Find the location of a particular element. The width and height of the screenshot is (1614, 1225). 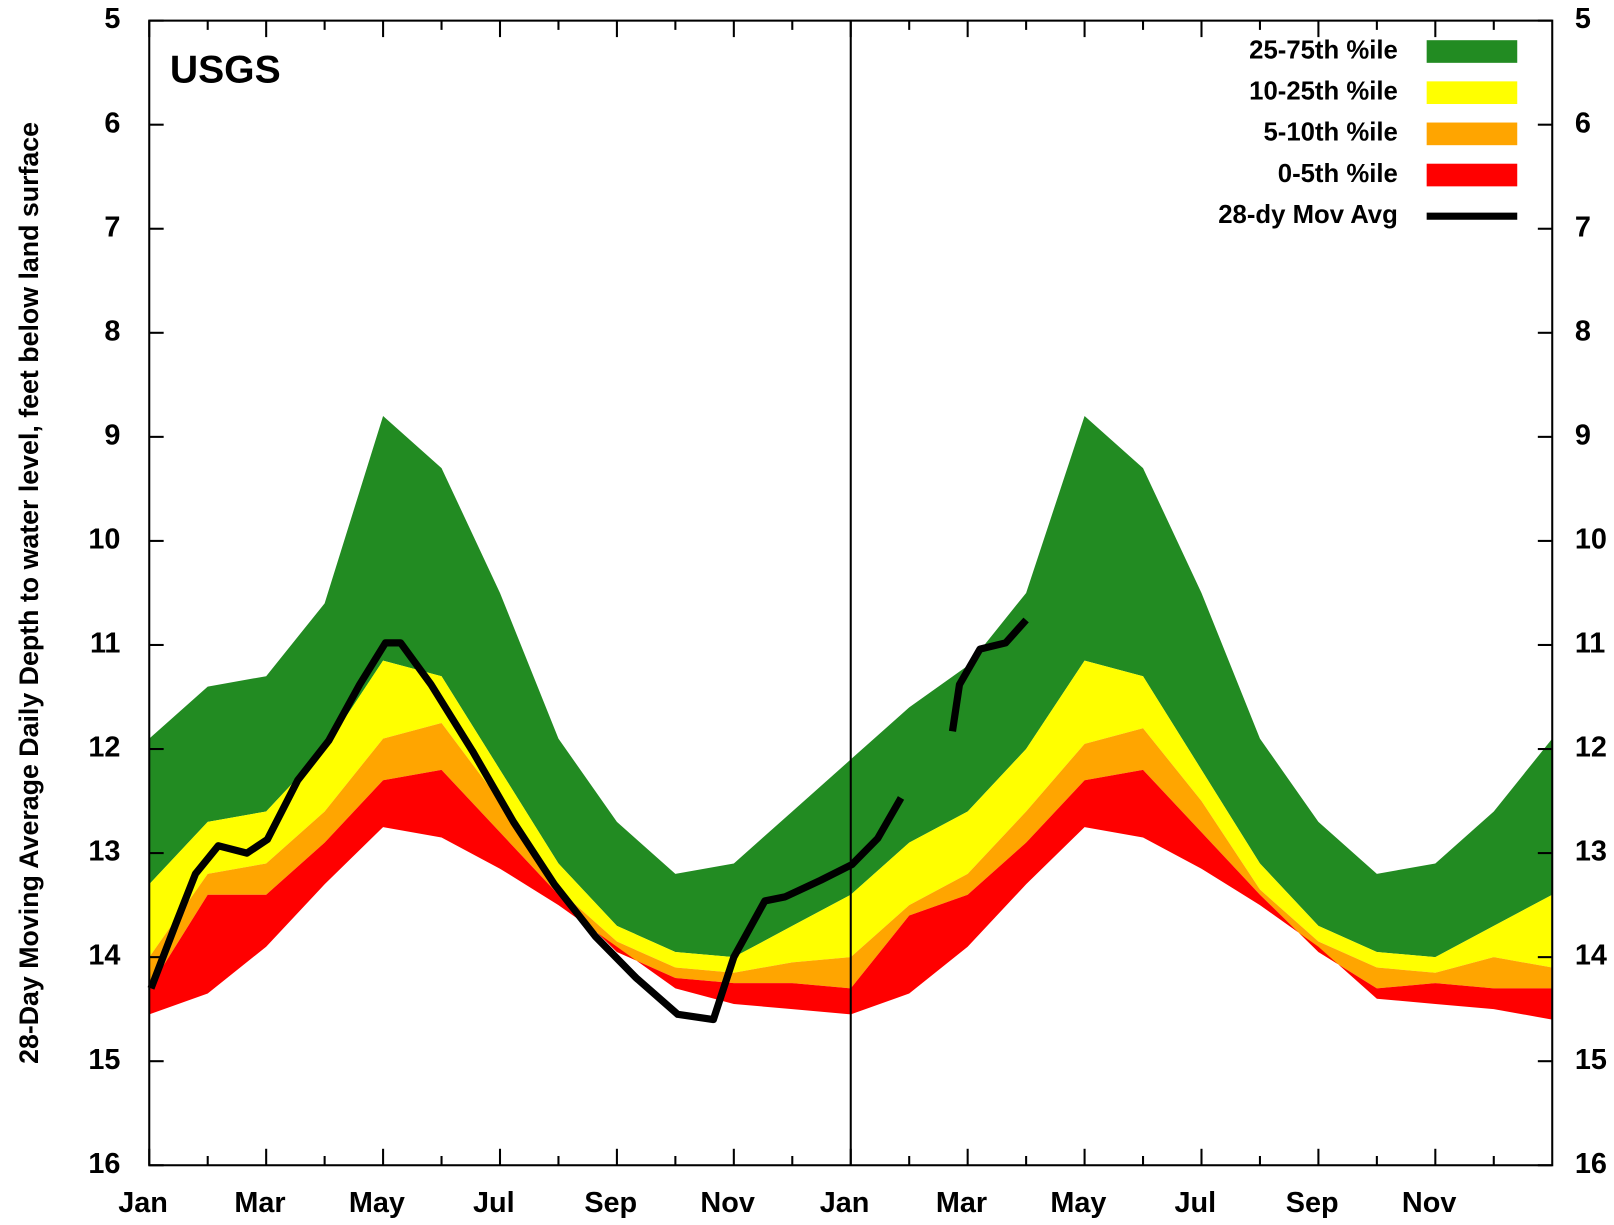

y-tick-label: 5 is located at coordinates (112, 19).